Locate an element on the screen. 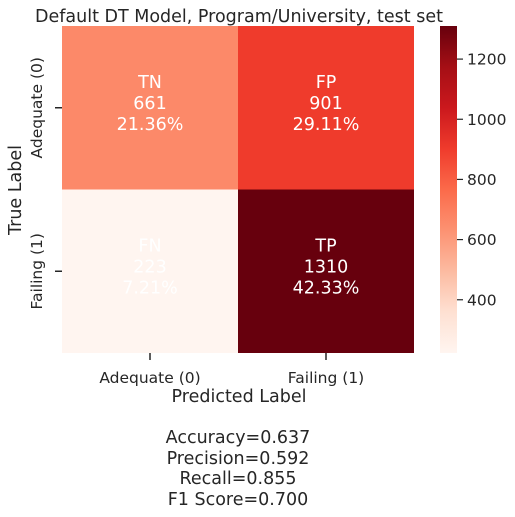 The image size is (515, 517). colorbar-ticks: 400 600 800 1000 1200 is located at coordinates (481, 180).